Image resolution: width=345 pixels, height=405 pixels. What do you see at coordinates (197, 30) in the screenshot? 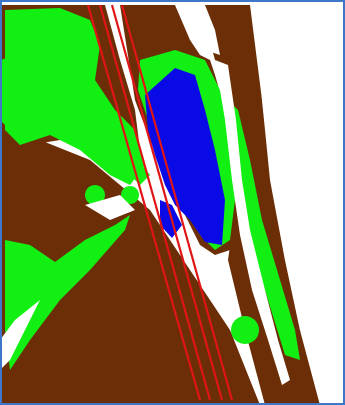
I see `white-top-patch` at bounding box center [197, 30].